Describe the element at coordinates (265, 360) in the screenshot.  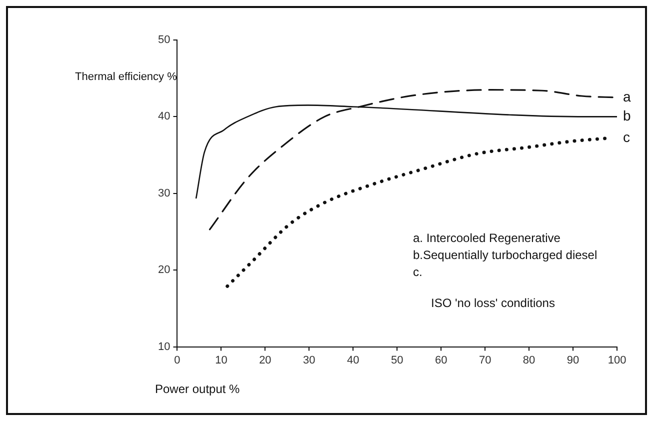
I see `x-tick-label: 20` at that location.